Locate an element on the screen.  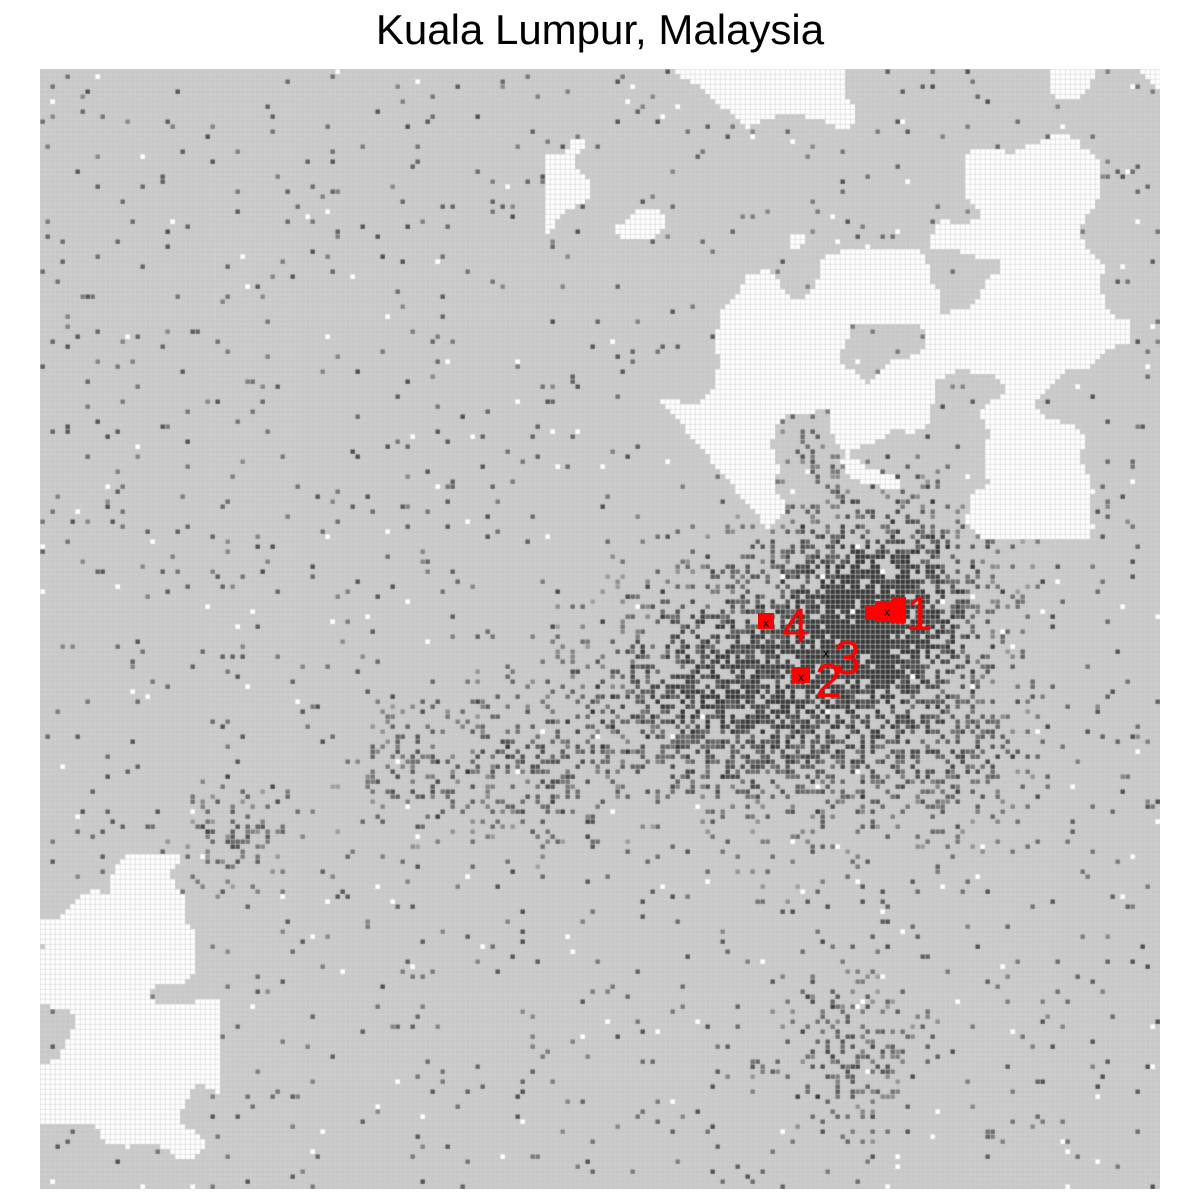
hotspot-1-marker: x is located at coordinates (887, 612).